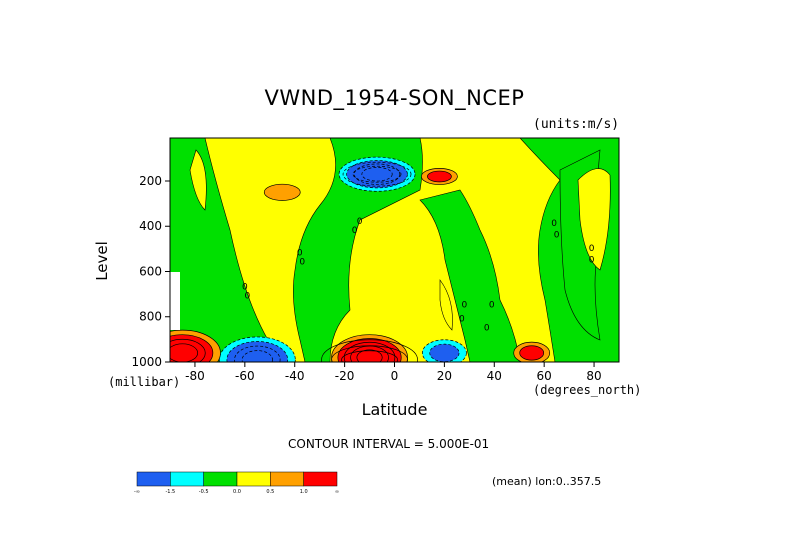 The height and width of the screenshot is (558, 789). What do you see at coordinates (137, 492) in the screenshot?
I see `colorbar-label: -∞` at bounding box center [137, 492].